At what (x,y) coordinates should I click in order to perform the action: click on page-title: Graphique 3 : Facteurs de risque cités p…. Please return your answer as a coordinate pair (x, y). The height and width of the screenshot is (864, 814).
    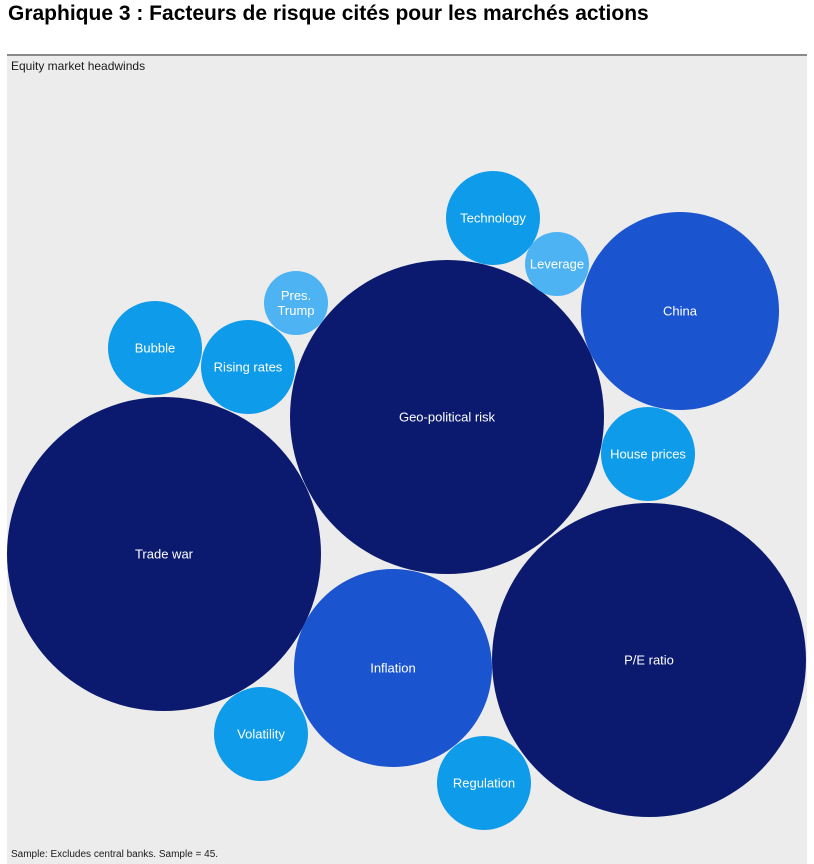
    Looking at the image, I should click on (328, 13).